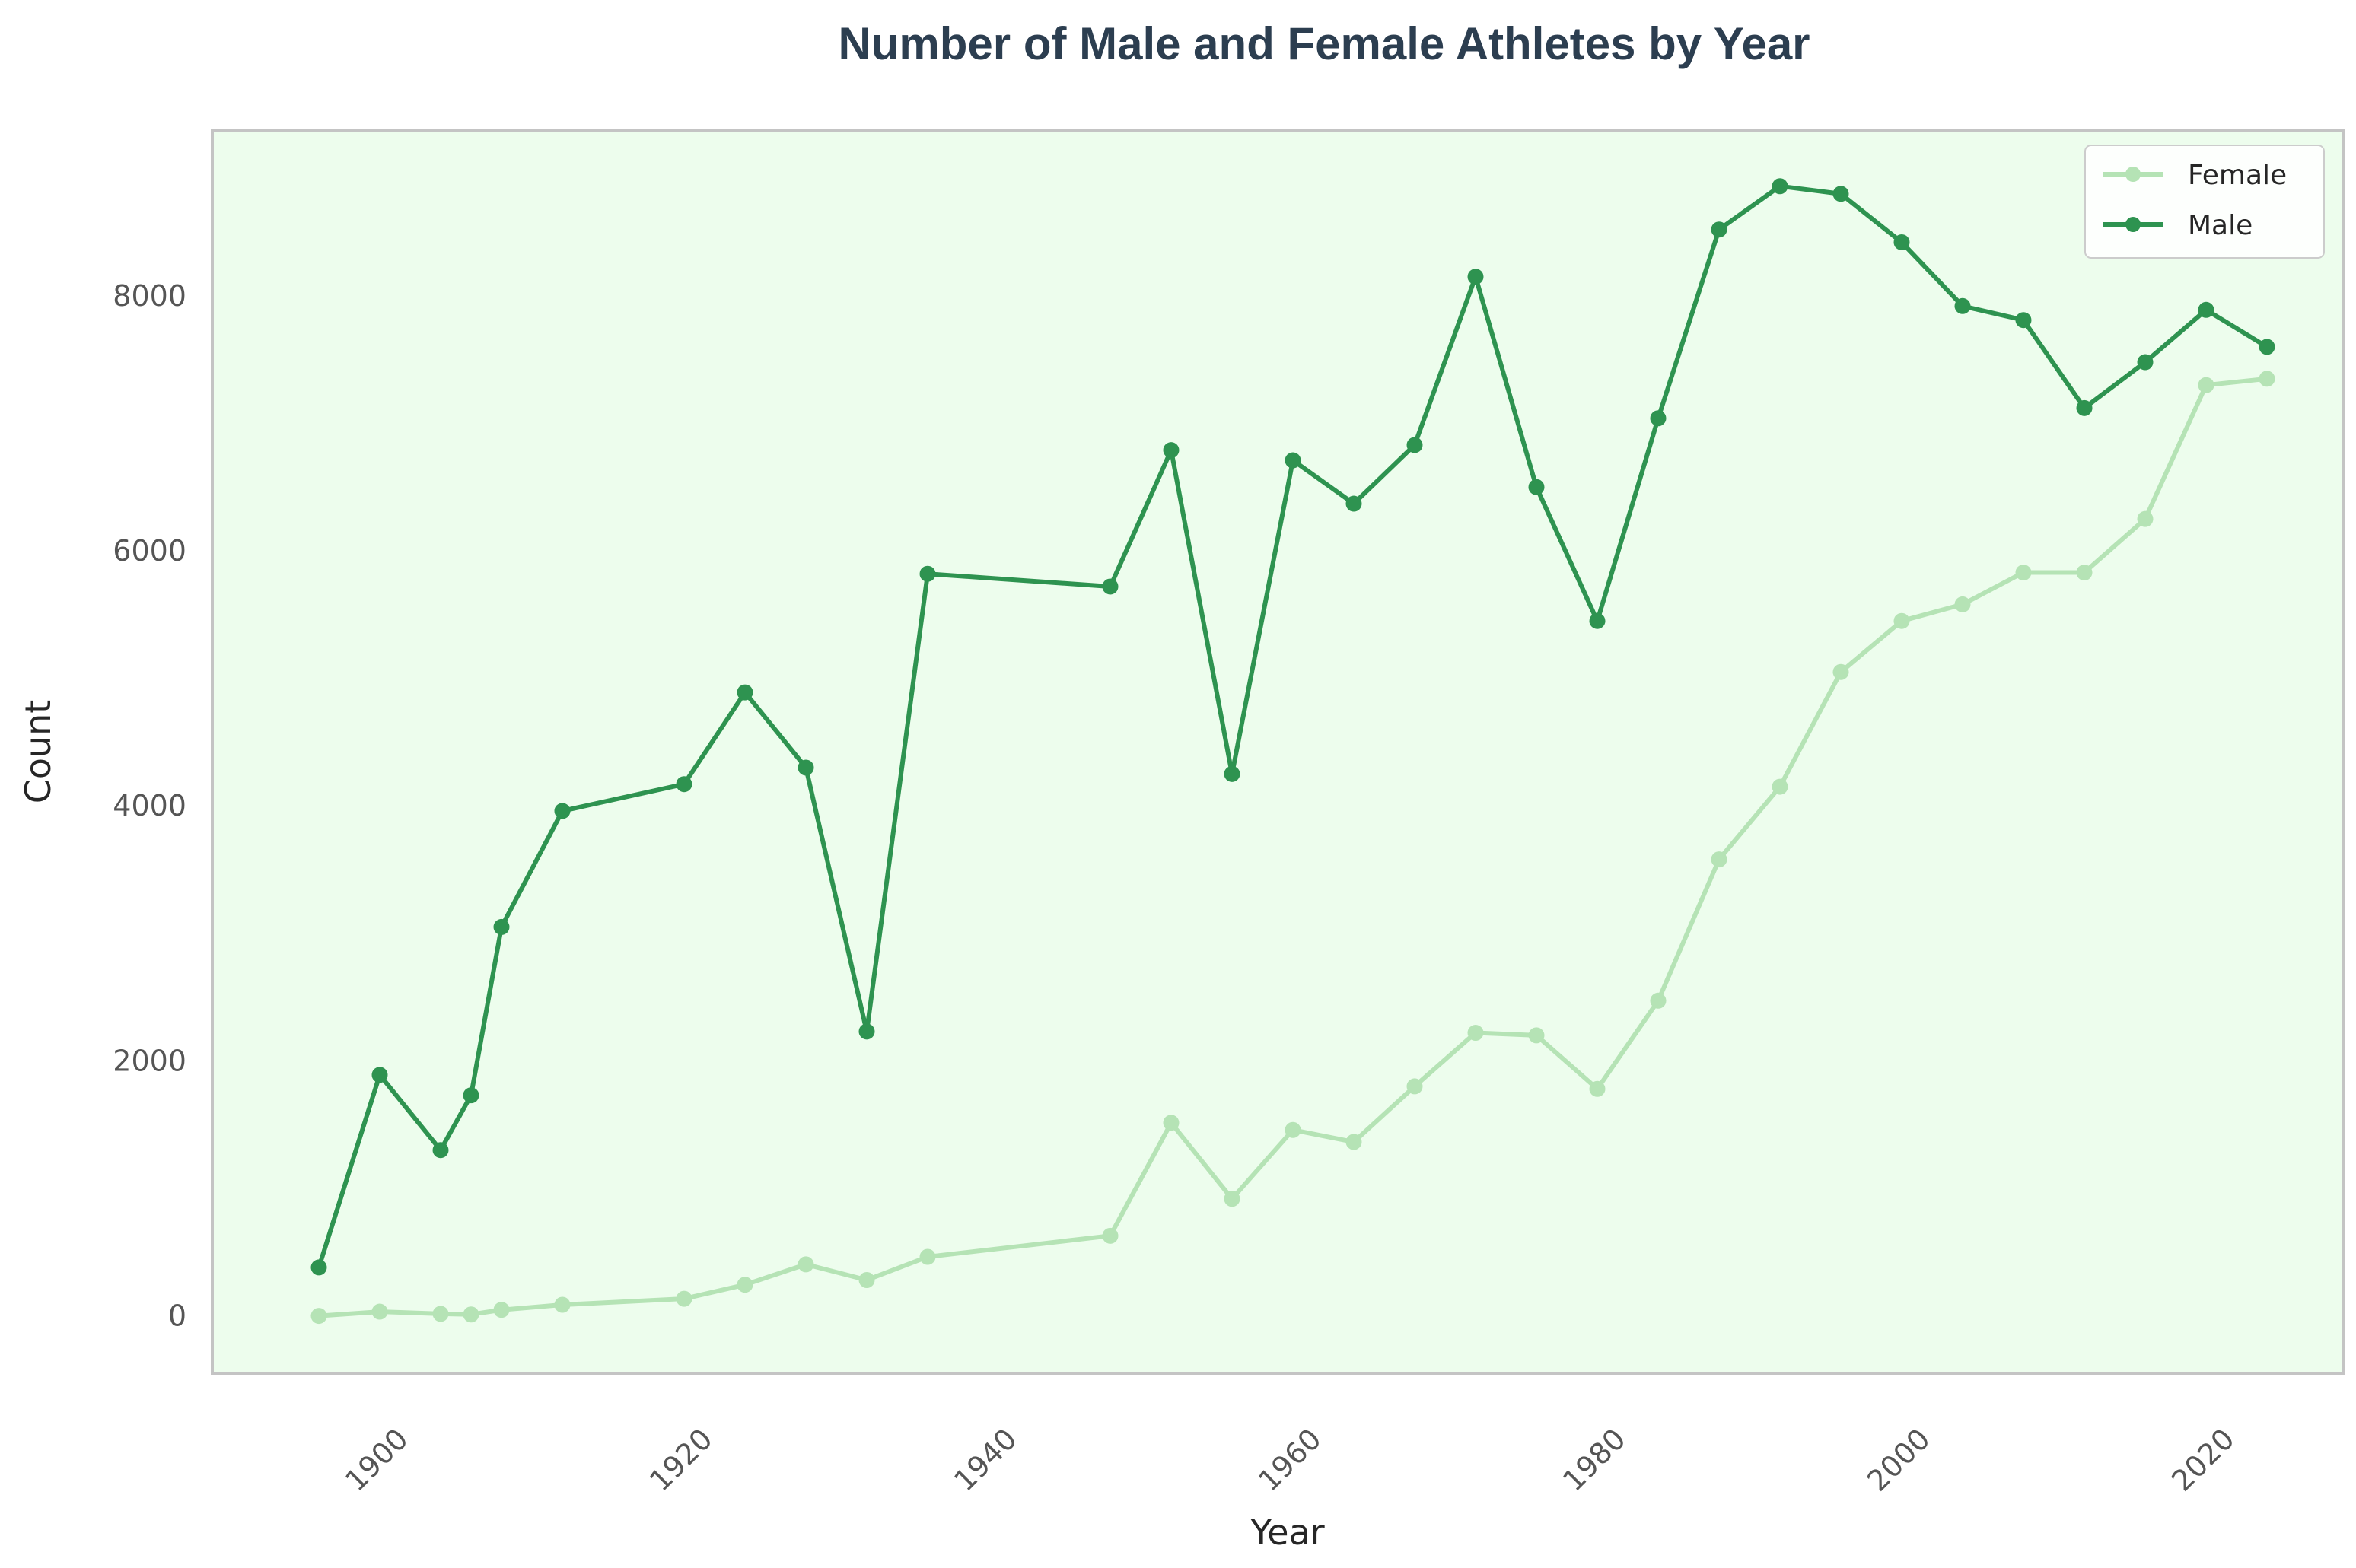 The height and width of the screenshot is (1568, 2356). What do you see at coordinates (806, 1264) in the screenshot?
I see `data-point-female-1928` at bounding box center [806, 1264].